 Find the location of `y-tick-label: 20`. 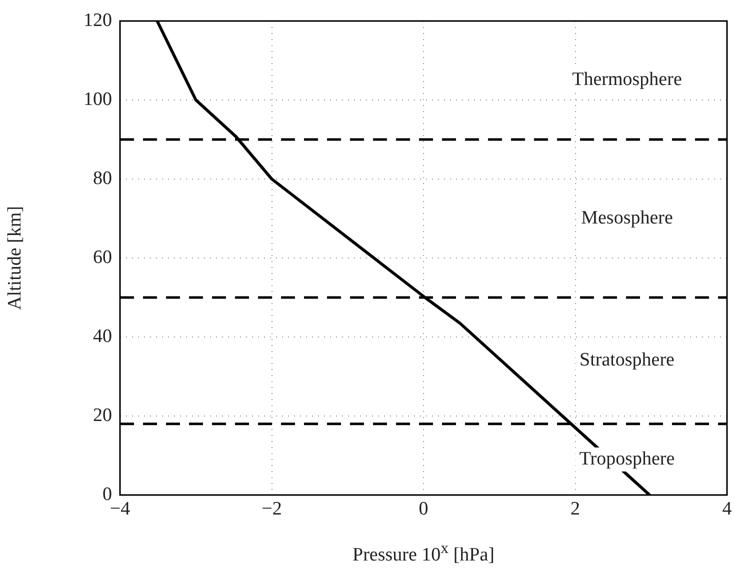

y-tick-label: 20 is located at coordinates (102, 415).